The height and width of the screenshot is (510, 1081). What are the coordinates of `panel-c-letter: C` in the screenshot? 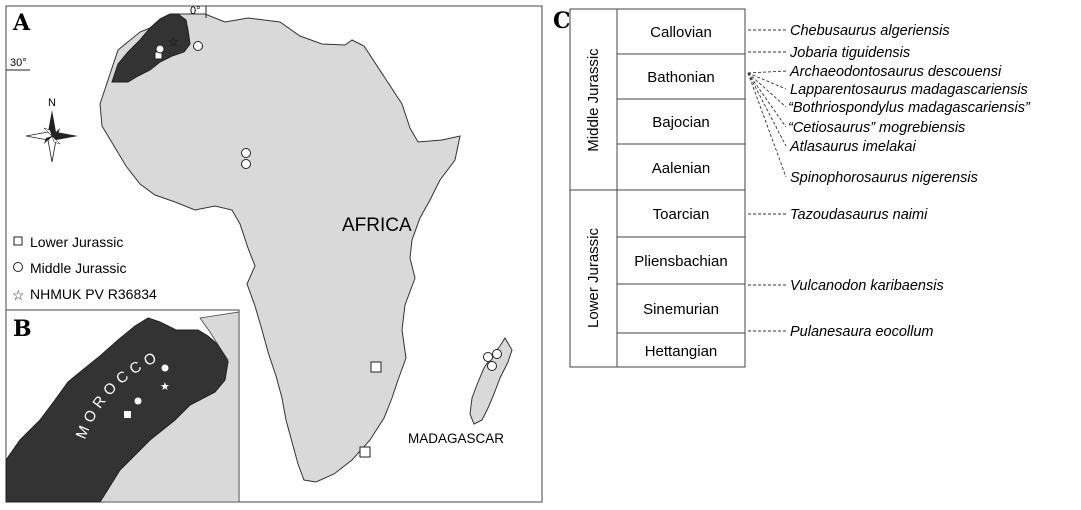 It's located at (562, 21).